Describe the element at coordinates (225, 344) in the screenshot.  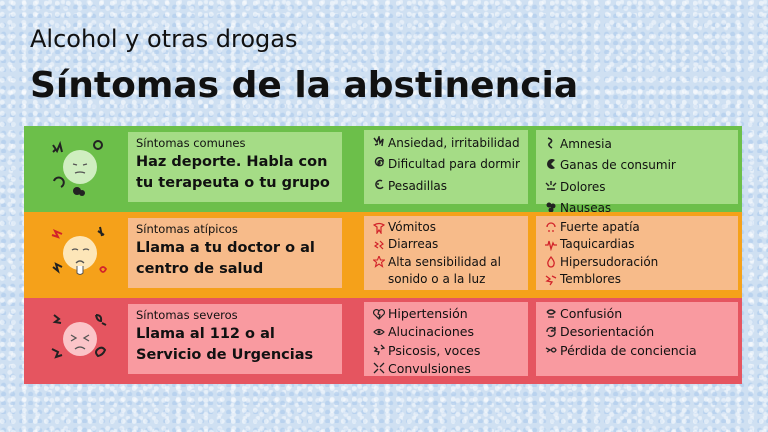
I see `advice-text: Llama al 112 o al Servicio de Urgencias` at that location.